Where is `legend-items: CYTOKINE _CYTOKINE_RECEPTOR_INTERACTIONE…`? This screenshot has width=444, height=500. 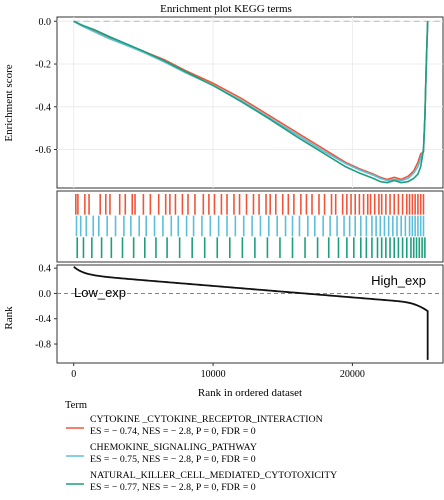
legend-items: CYTOKINE _CYTOKINE_RECEPTOR_INTERACTIONE… is located at coordinates (201, 453).